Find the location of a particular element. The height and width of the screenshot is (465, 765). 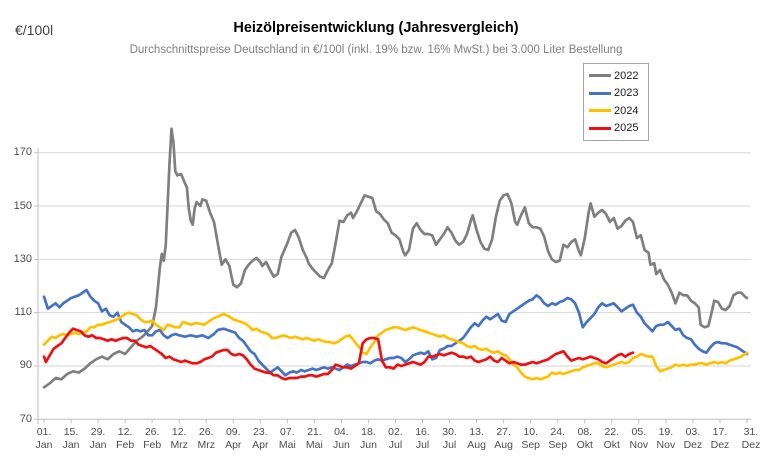

legend-item-2024: 2024 is located at coordinates (616, 111).